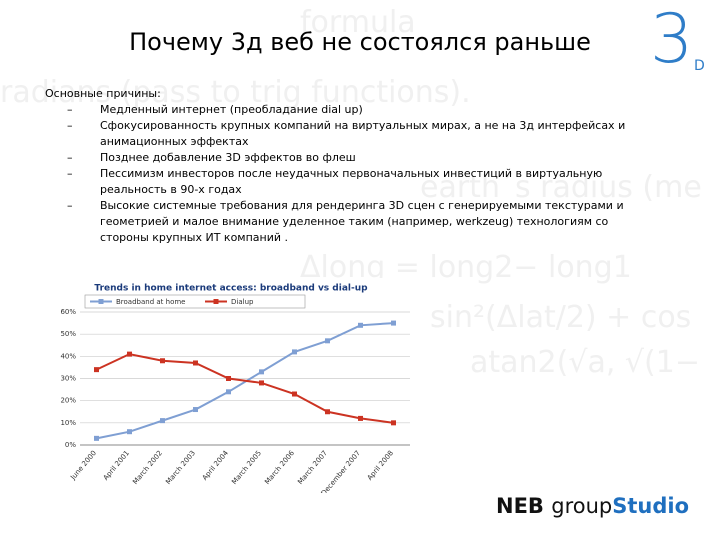 The image size is (720, 540). I want to click on y-tick-label: 60%, so click(68, 312).